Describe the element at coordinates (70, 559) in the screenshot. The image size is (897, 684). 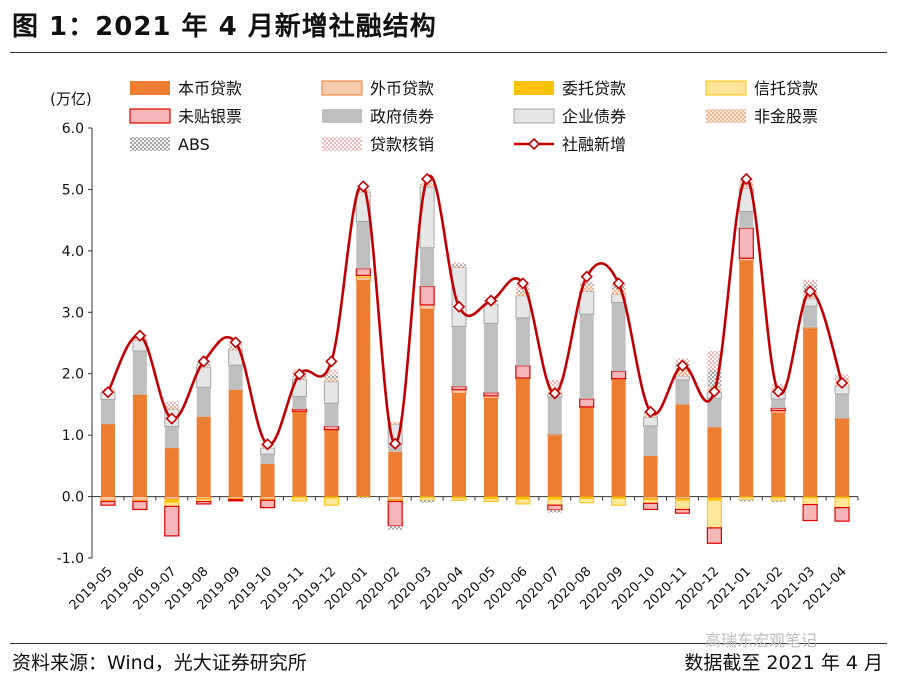
I see `y-tick-label: -1.0` at that location.